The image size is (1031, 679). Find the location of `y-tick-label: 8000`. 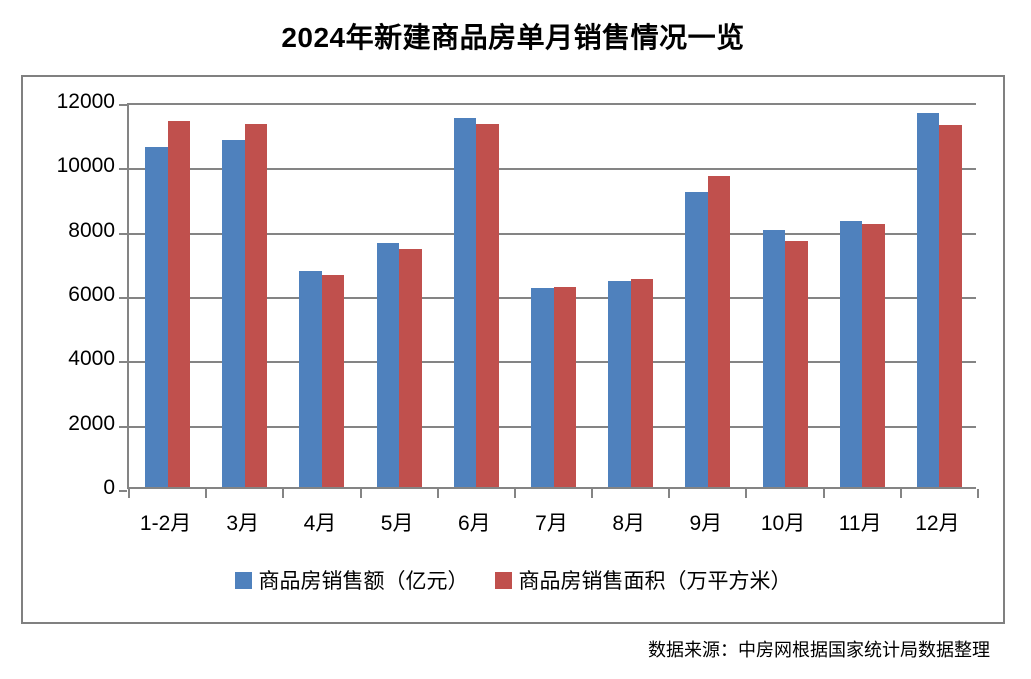

y-tick-label: 8000 is located at coordinates (91, 230).